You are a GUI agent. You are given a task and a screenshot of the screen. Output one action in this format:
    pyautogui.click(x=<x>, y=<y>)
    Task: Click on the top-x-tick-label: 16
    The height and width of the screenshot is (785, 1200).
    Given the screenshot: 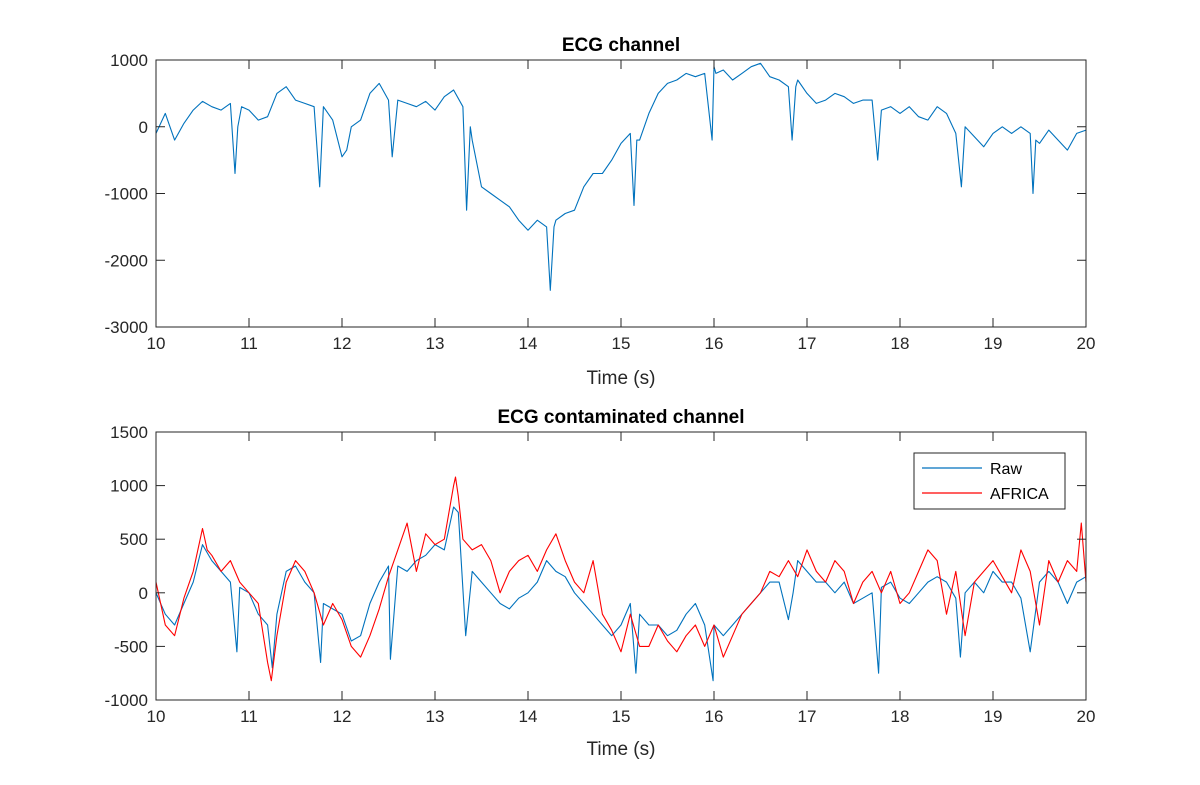 What is the action you would take?
    pyautogui.click(x=714, y=343)
    